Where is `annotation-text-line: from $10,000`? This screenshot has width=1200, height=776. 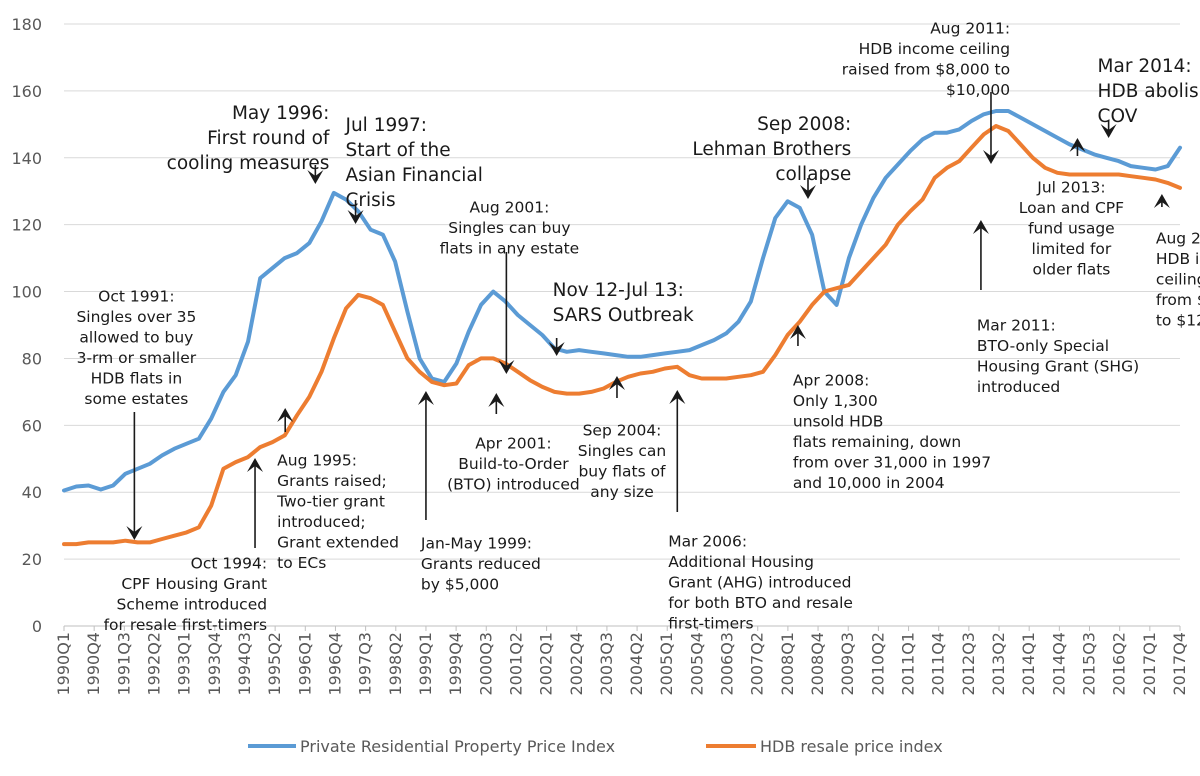 annotation-text-line: from $10,000 is located at coordinates (1178, 300).